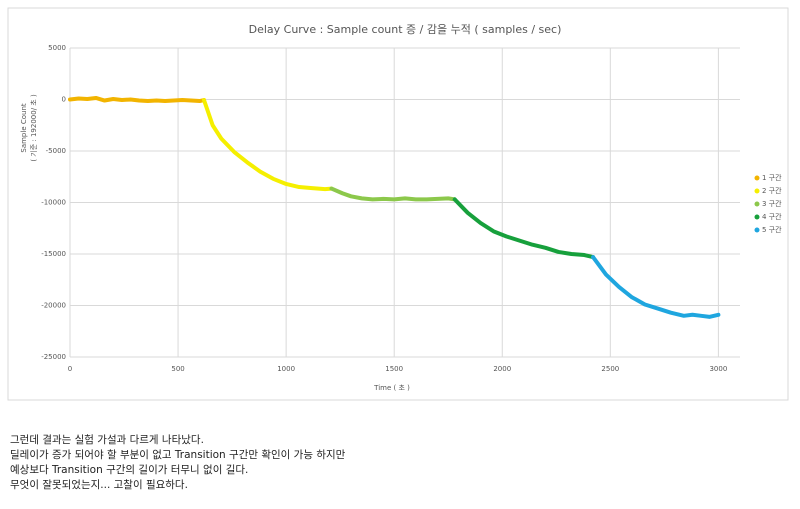  Describe the element at coordinates (70, 369) in the screenshot. I see `x-tick-label: 0` at that location.